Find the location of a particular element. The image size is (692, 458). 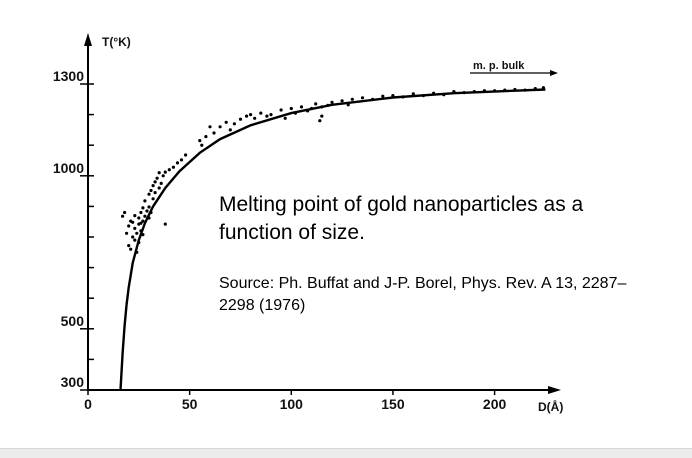

annotations: m. p. bulk is located at coordinates (514, 68).